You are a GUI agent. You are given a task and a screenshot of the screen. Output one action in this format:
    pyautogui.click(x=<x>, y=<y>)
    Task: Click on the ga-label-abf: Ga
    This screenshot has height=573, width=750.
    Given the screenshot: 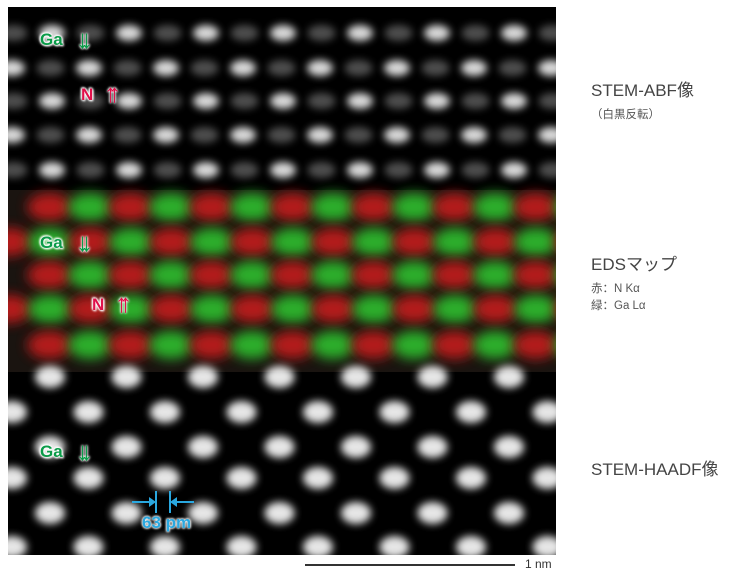 What is the action you would take?
    pyautogui.click(x=51, y=39)
    